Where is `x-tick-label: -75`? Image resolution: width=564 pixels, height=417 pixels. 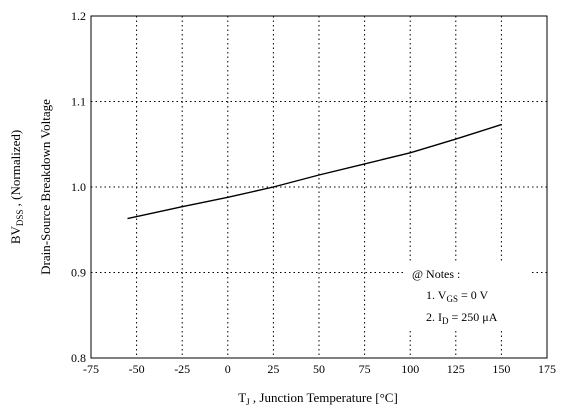
x-tick-label: -75 is located at coordinates (91, 369).